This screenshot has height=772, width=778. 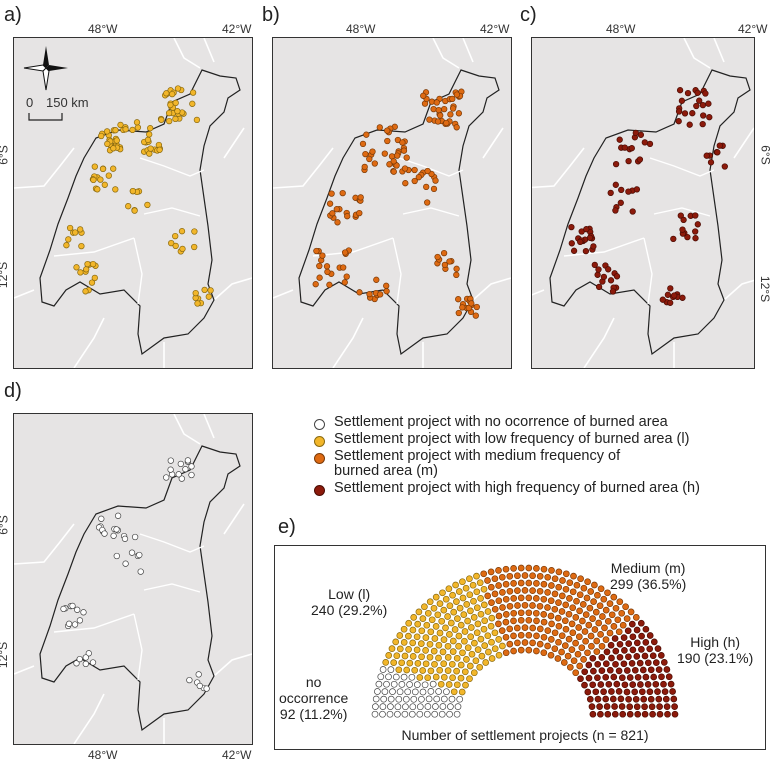 I want to click on tick-lat-top-a: 6°S, so click(x=5, y=155).